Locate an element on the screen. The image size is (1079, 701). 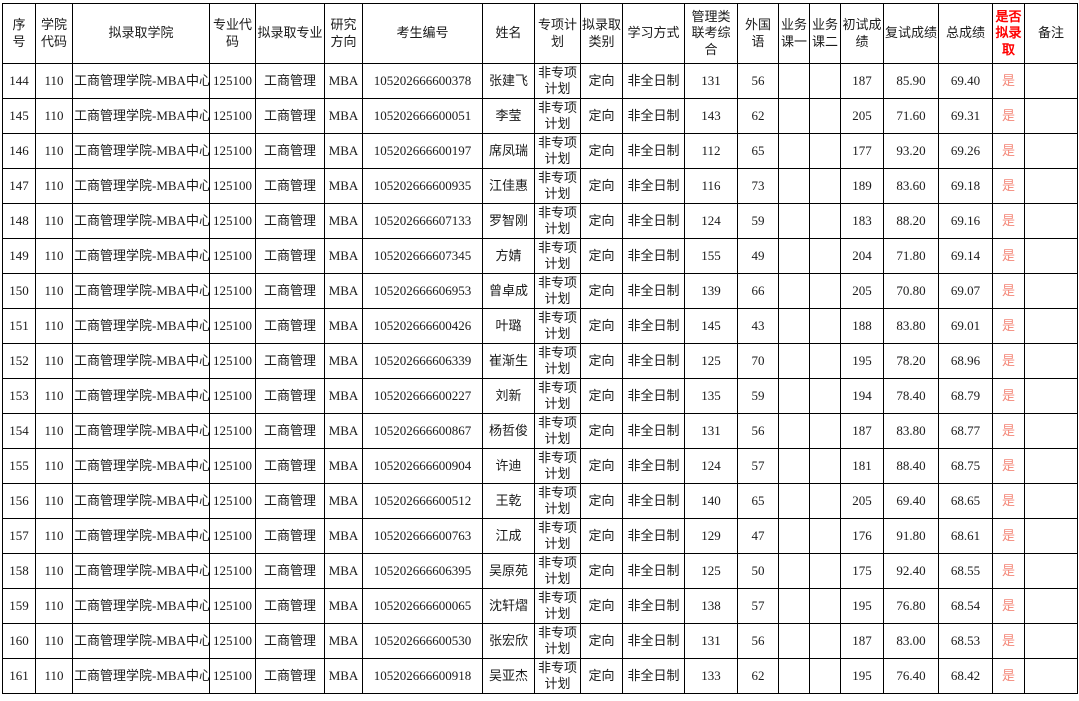
cell-serial-no: 154 is located at coordinates (19, 431).